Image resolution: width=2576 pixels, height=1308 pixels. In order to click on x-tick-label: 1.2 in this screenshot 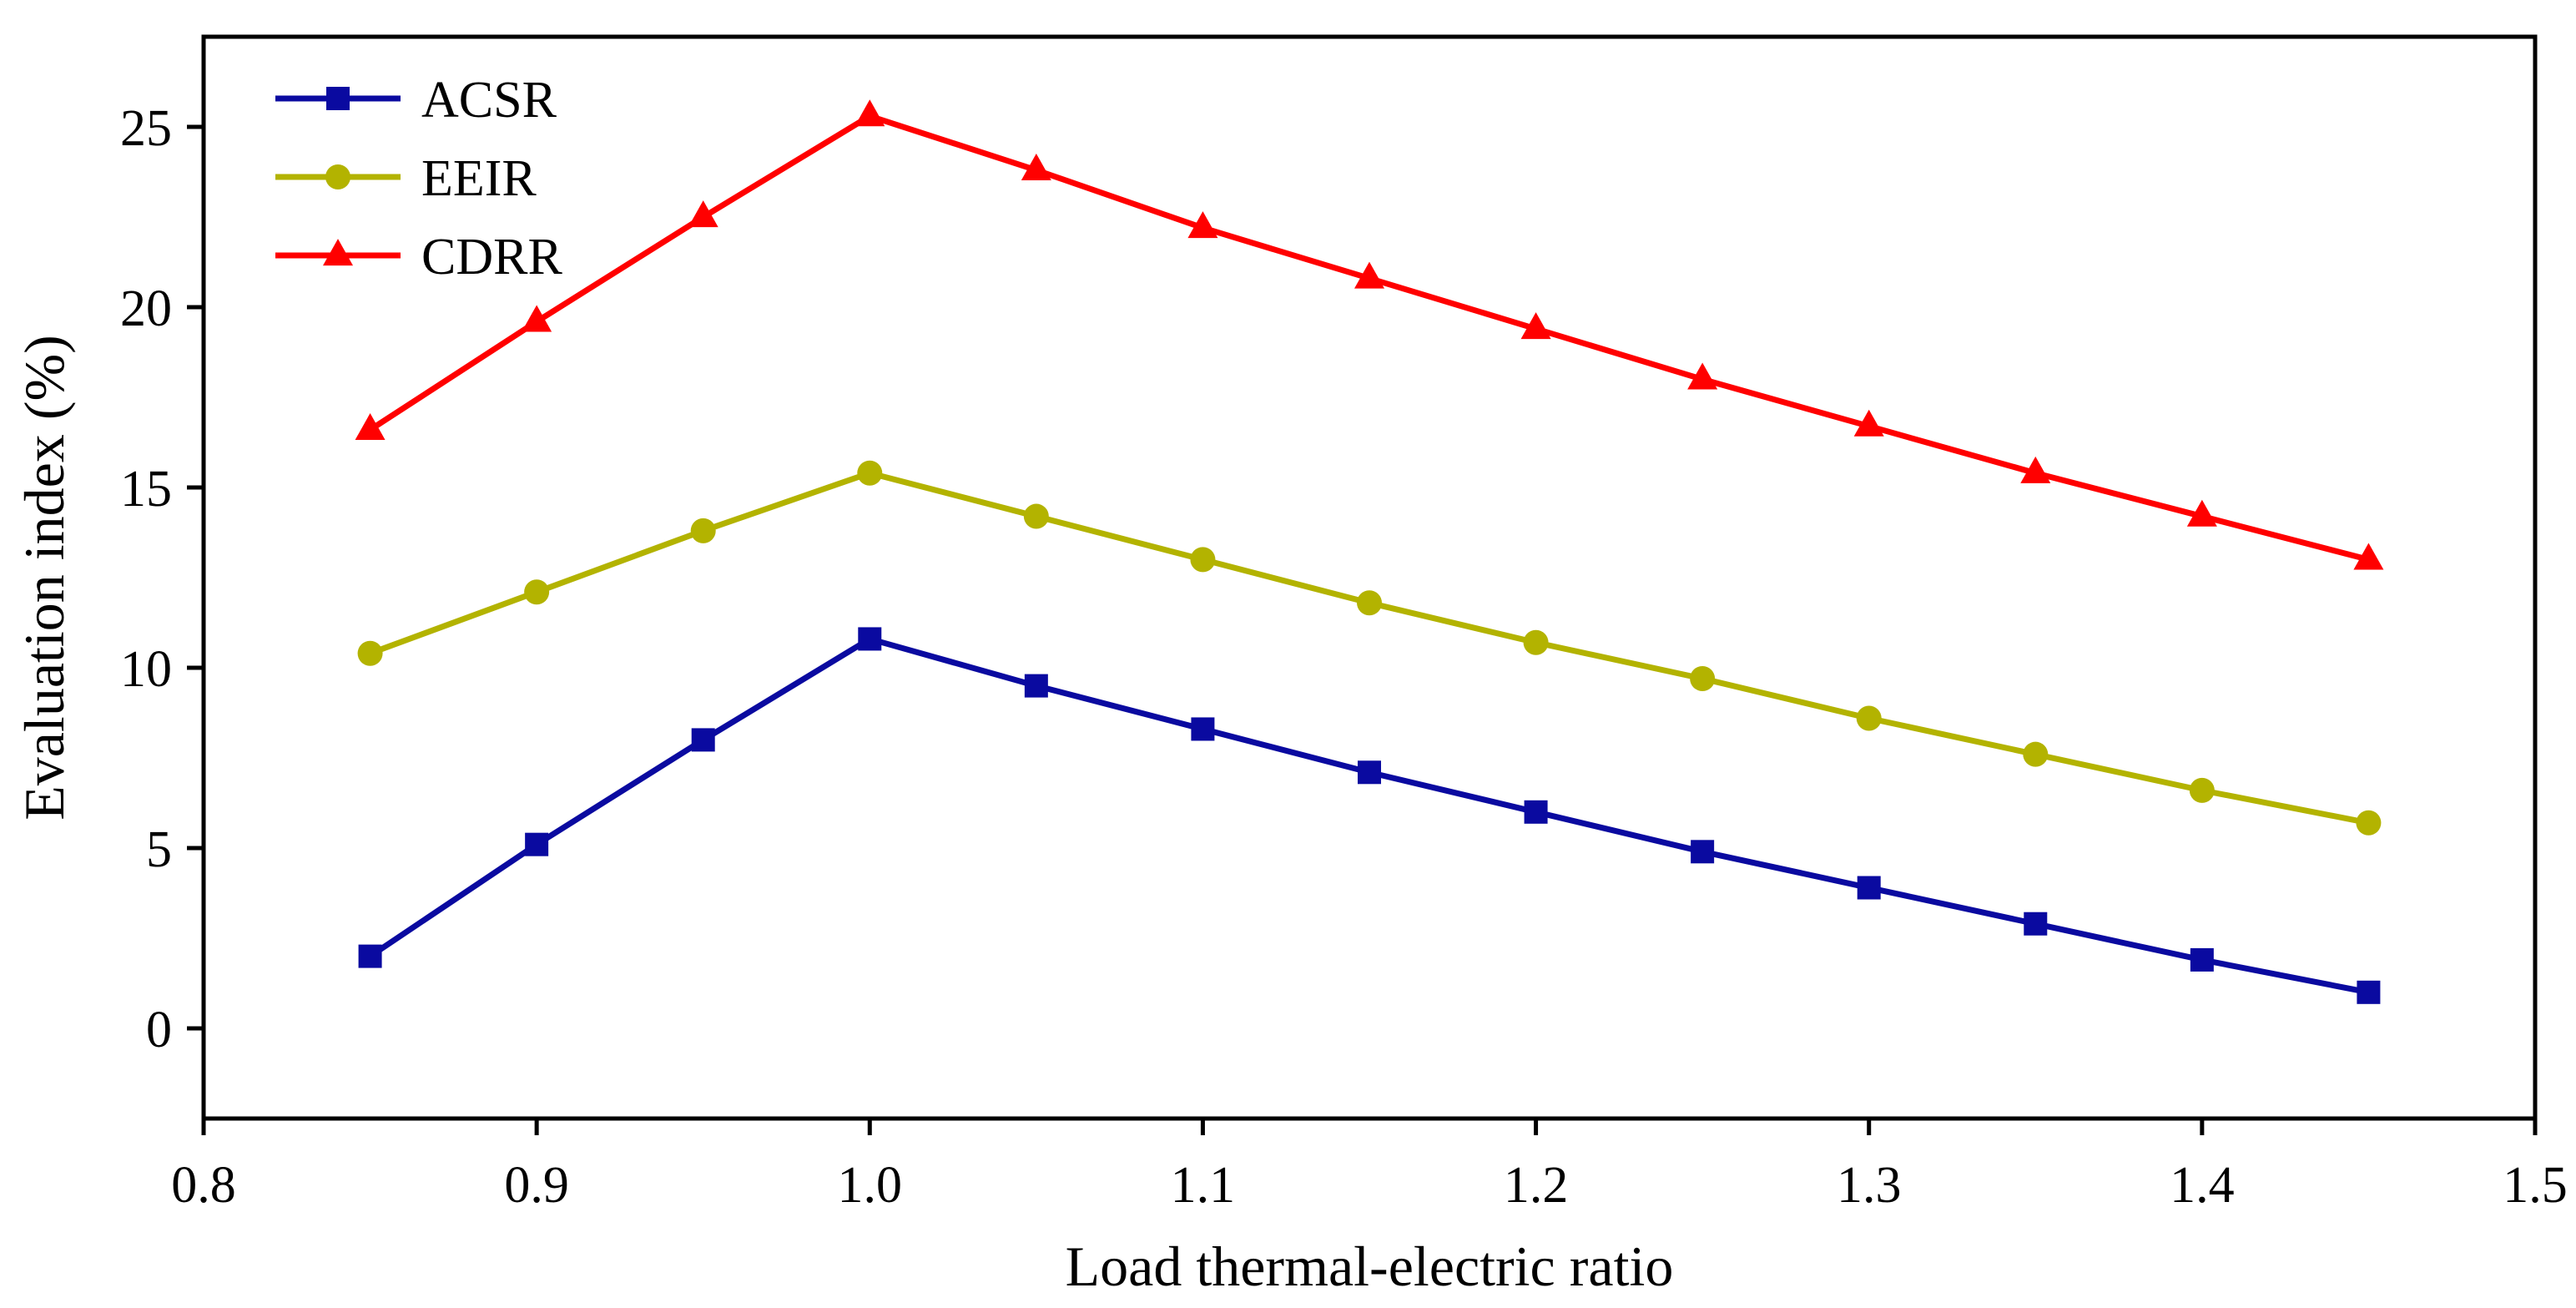, I will do `click(1536, 1186)`.